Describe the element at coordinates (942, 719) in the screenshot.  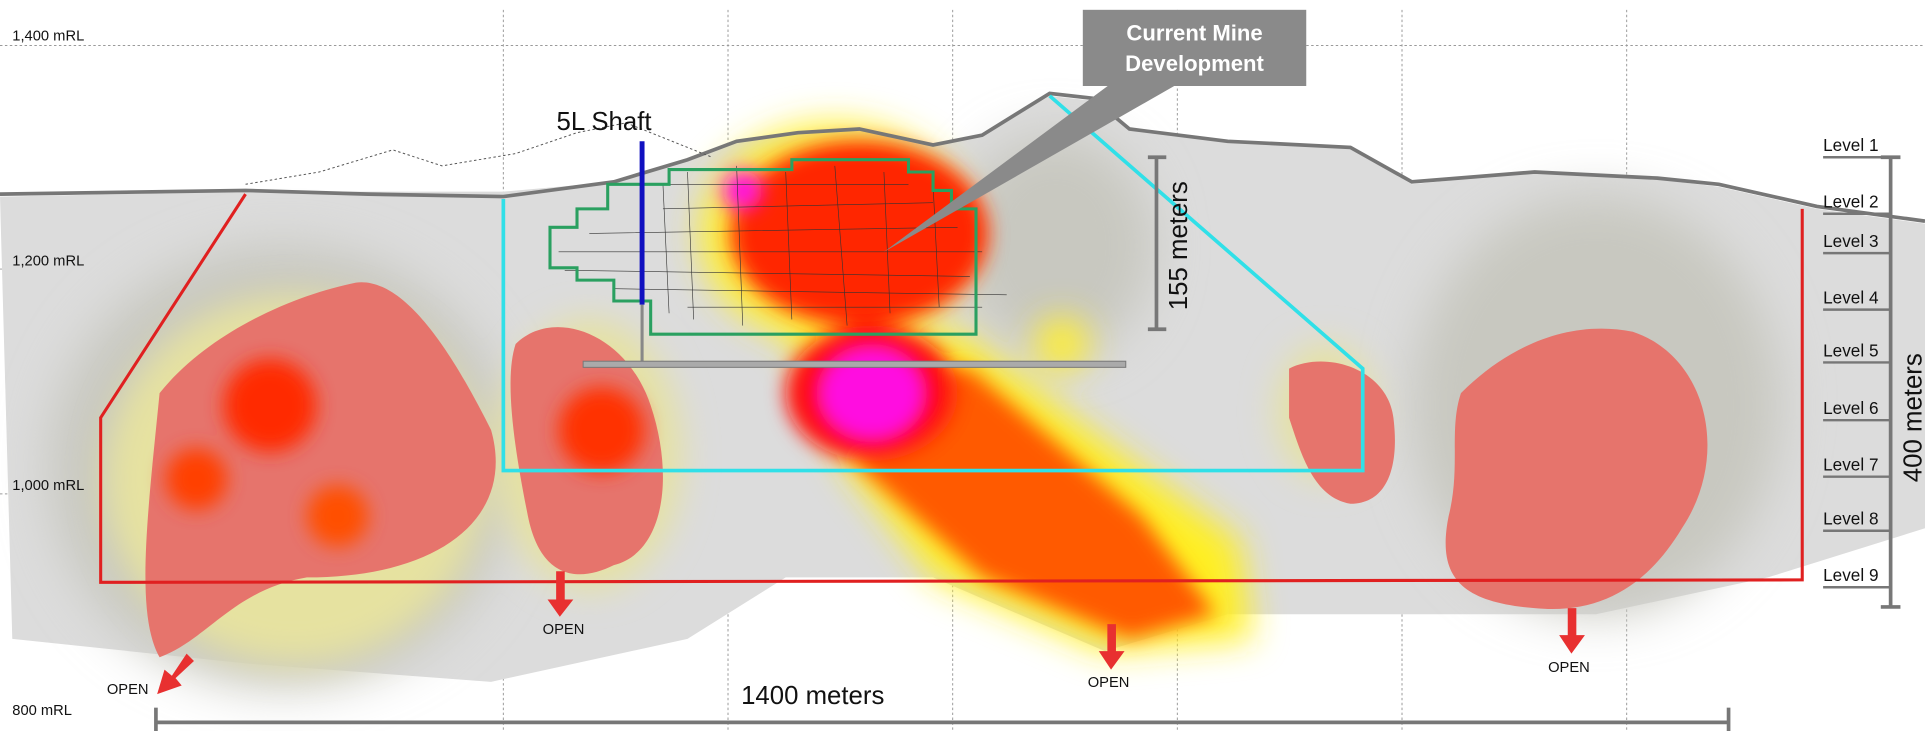
I see `strike-bar` at that location.